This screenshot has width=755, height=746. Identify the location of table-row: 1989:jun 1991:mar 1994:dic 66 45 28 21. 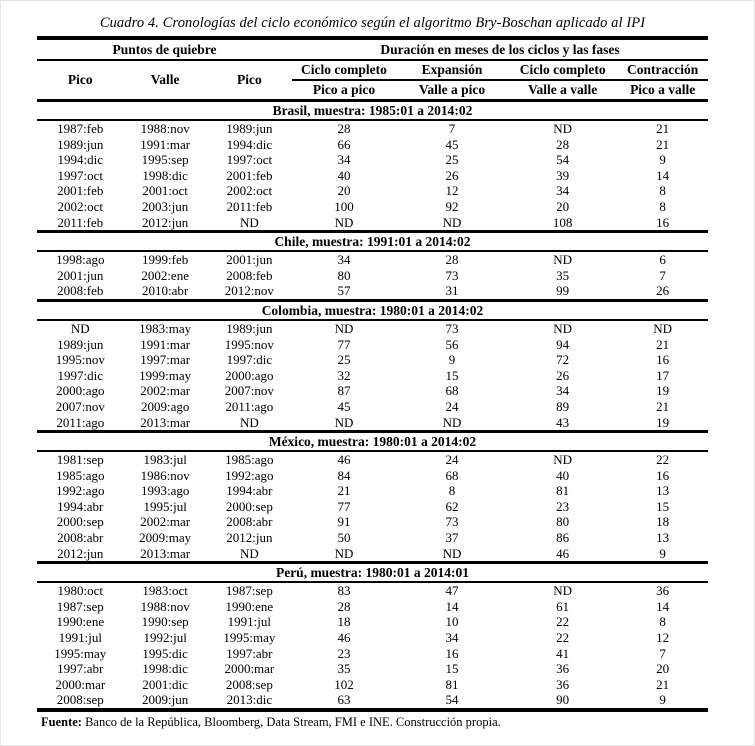
(372, 145).